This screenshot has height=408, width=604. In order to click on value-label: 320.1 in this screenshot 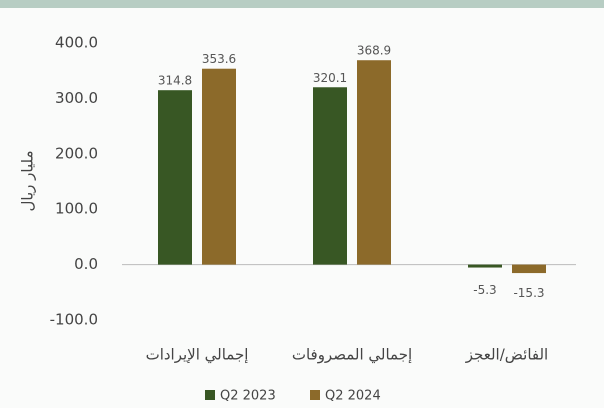, I will do `click(330, 78)`.